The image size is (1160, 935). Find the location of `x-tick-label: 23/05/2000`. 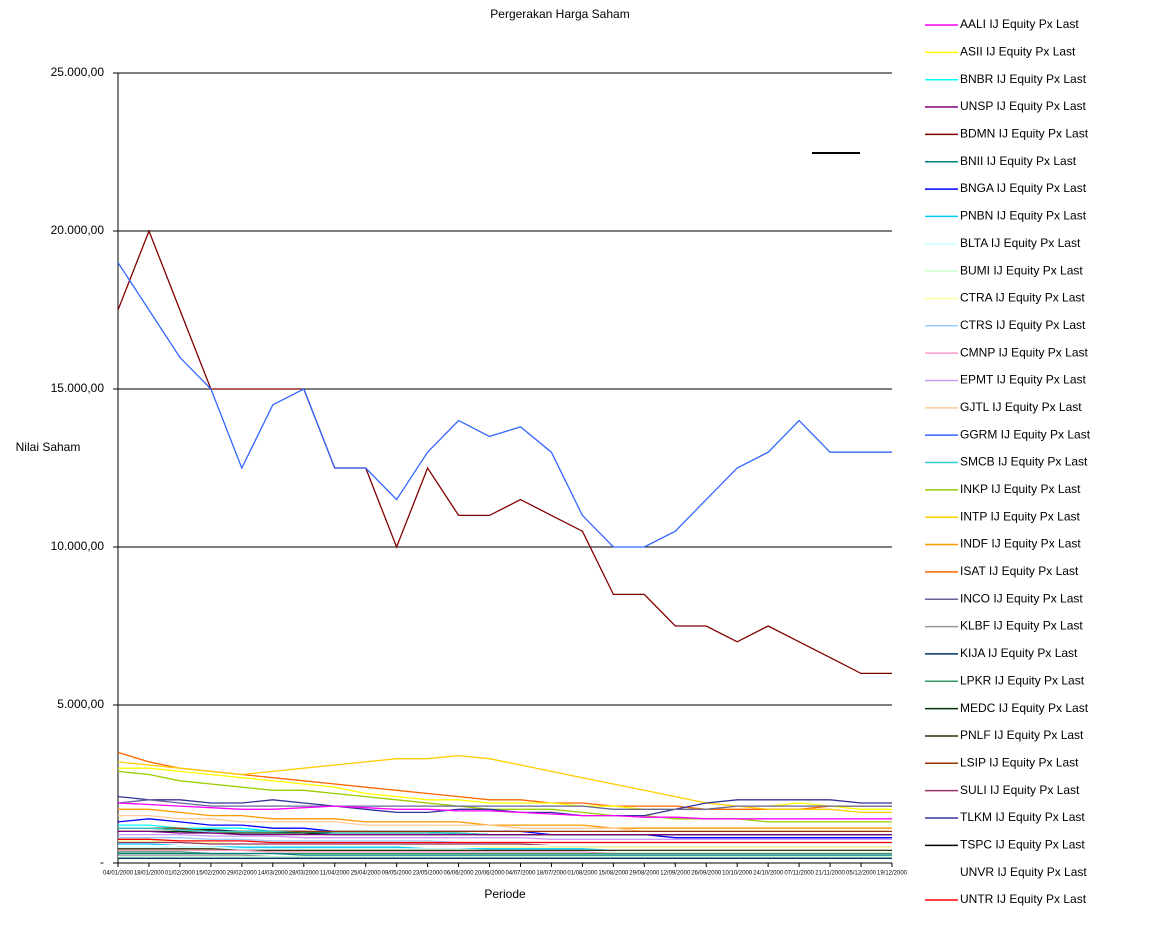

x-tick-label: 23/05/2000 is located at coordinates (428, 874).